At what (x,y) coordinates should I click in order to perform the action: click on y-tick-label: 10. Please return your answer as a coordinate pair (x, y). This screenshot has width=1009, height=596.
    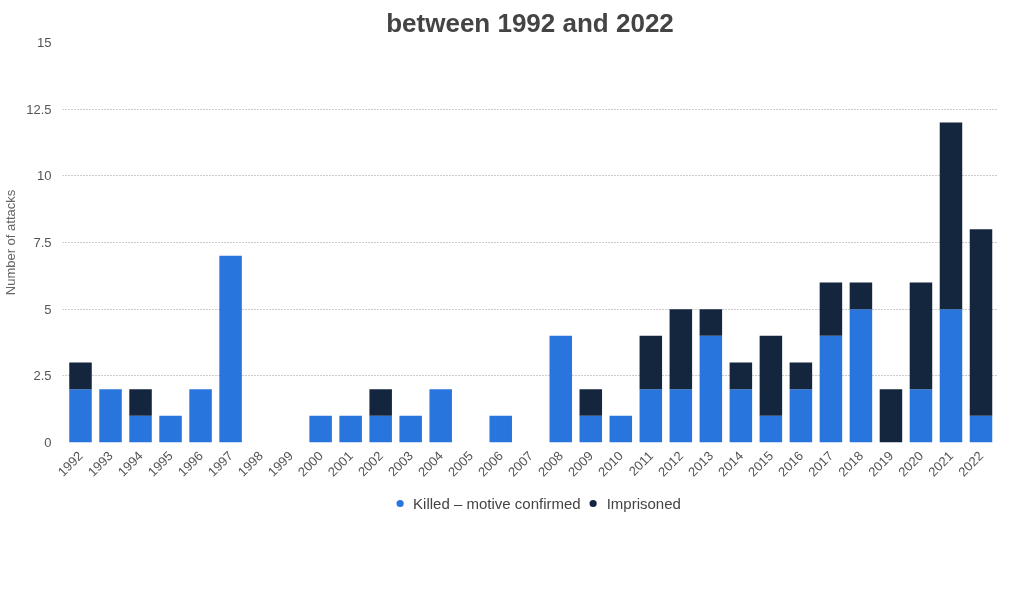
    Looking at the image, I should click on (44, 176).